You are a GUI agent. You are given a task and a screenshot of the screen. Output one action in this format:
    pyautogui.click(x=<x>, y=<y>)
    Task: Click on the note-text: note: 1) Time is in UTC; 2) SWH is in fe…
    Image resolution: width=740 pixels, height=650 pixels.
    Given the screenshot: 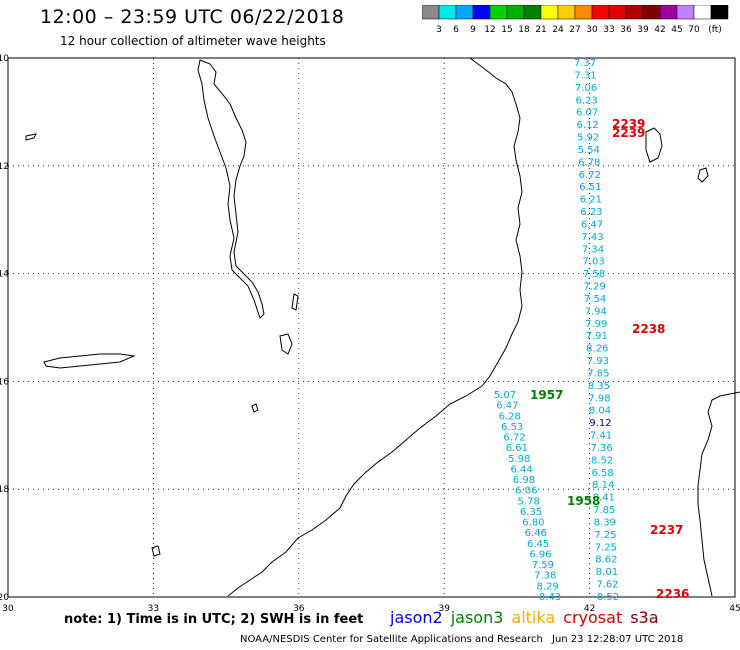 What is the action you would take?
    pyautogui.click(x=214, y=619)
    